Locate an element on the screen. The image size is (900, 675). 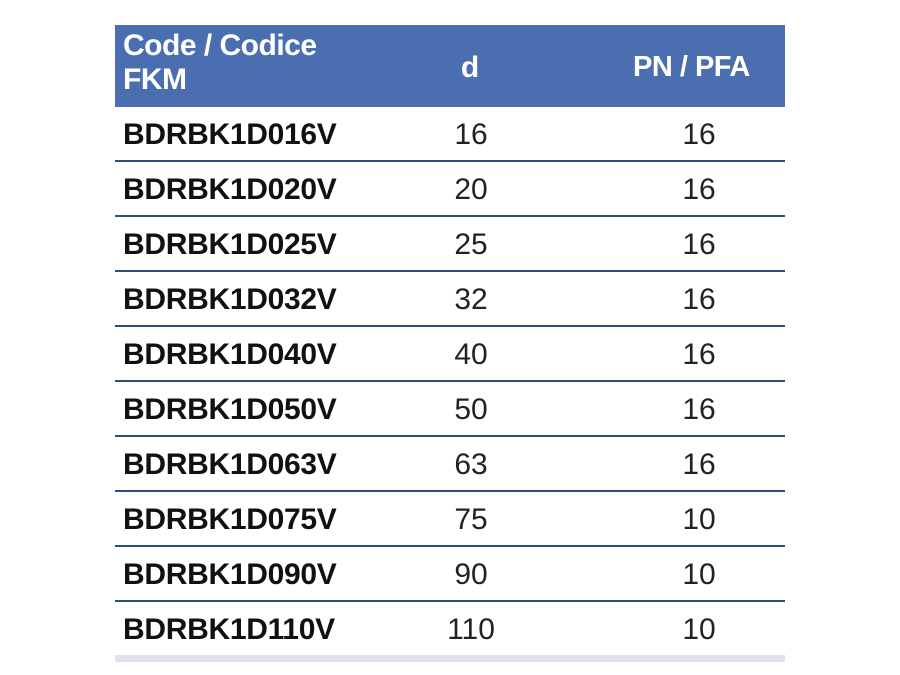
header-code: Code / Codice FKM is located at coordinates (220, 63).